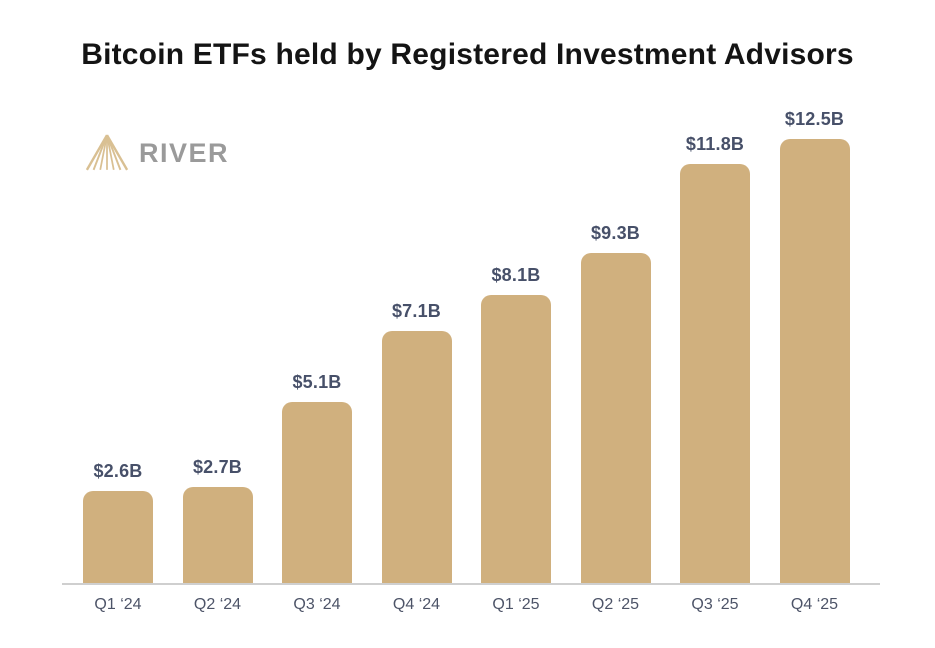  I want to click on river-logo: RIVER, so click(157, 152).